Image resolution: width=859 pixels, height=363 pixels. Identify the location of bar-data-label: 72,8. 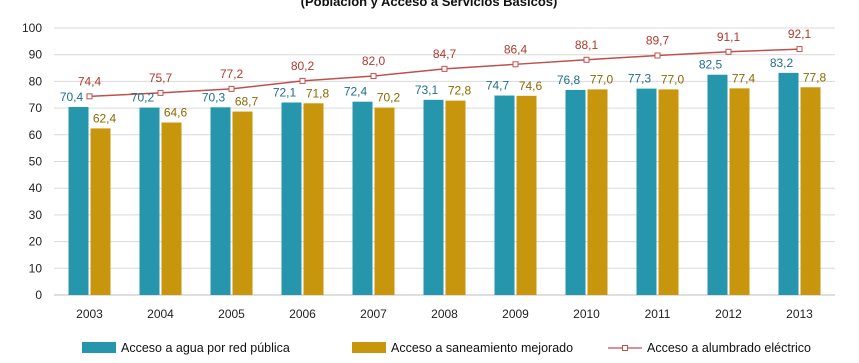
(460, 91).